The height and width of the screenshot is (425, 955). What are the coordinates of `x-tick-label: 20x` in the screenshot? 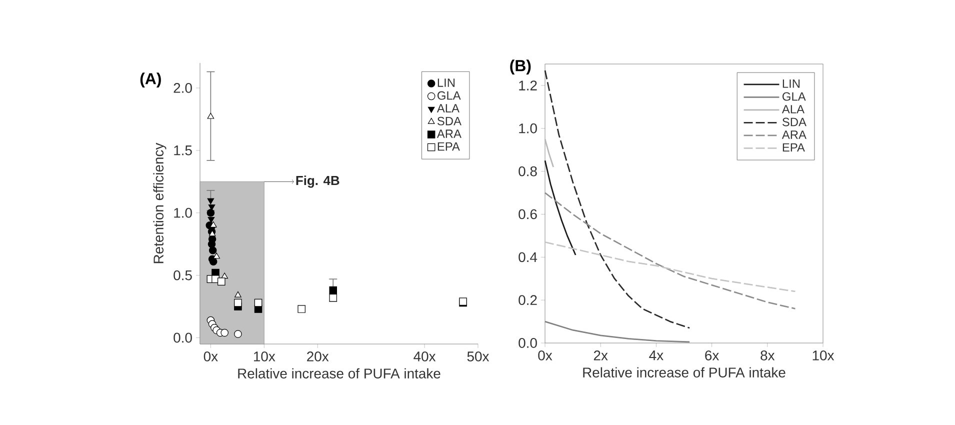 It's located at (318, 357).